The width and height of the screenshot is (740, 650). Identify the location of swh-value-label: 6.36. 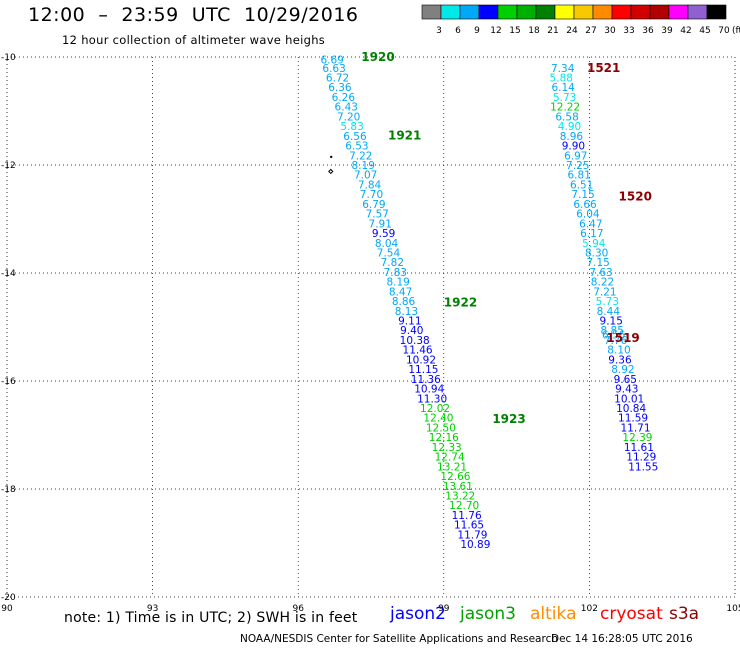
(340, 88).